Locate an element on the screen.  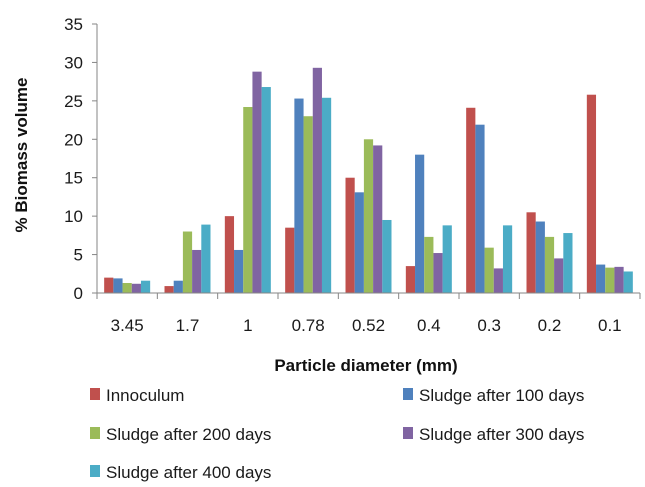
x-tick-label: 0.78 is located at coordinates (308, 325).